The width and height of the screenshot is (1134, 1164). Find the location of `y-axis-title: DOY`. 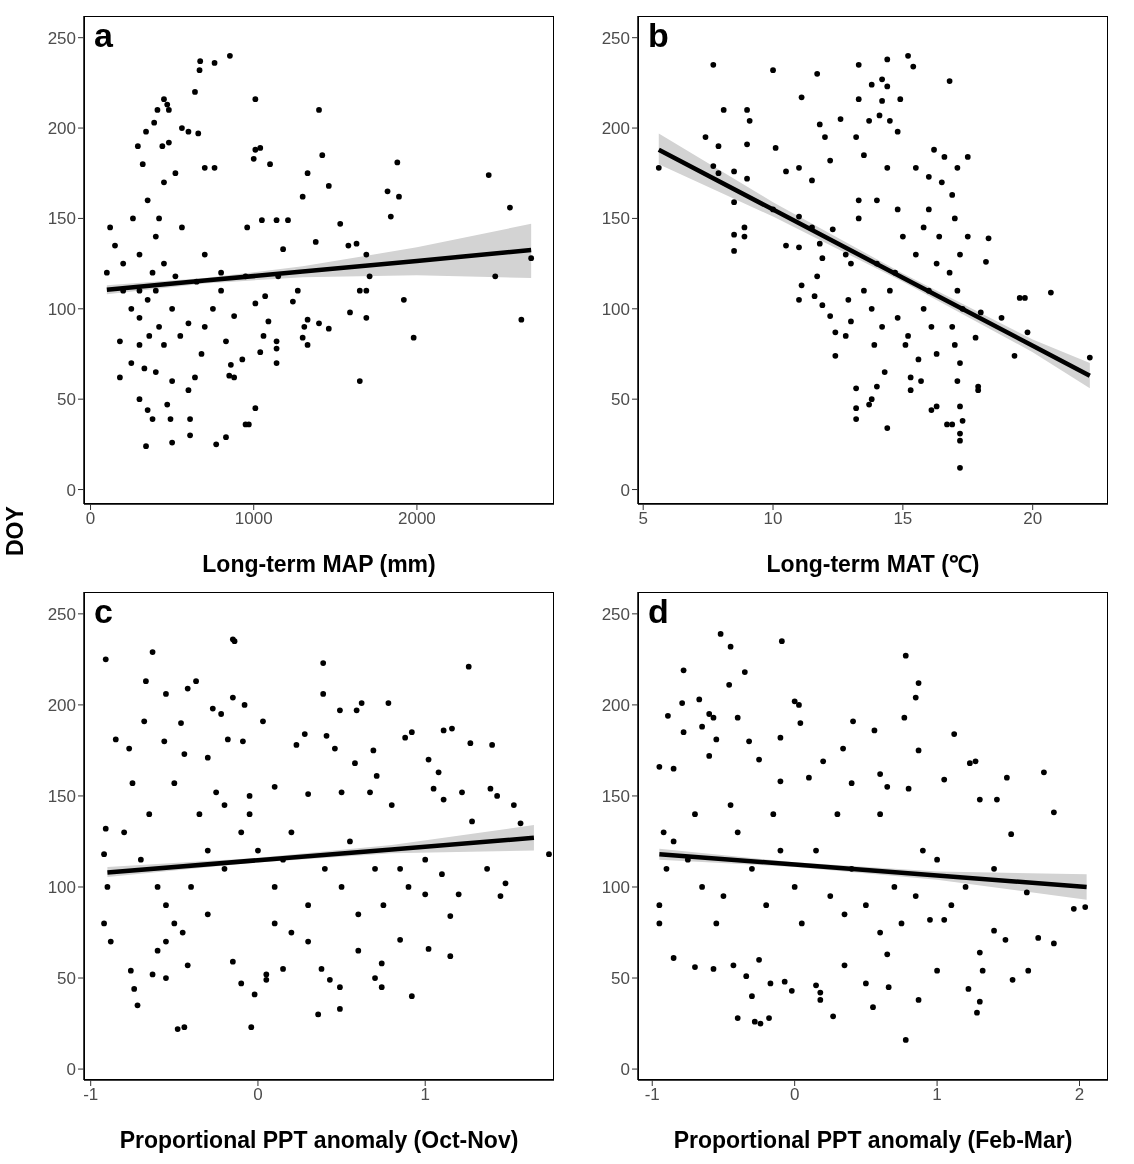

y-axis-title: DOY is located at coordinates (15, 531).